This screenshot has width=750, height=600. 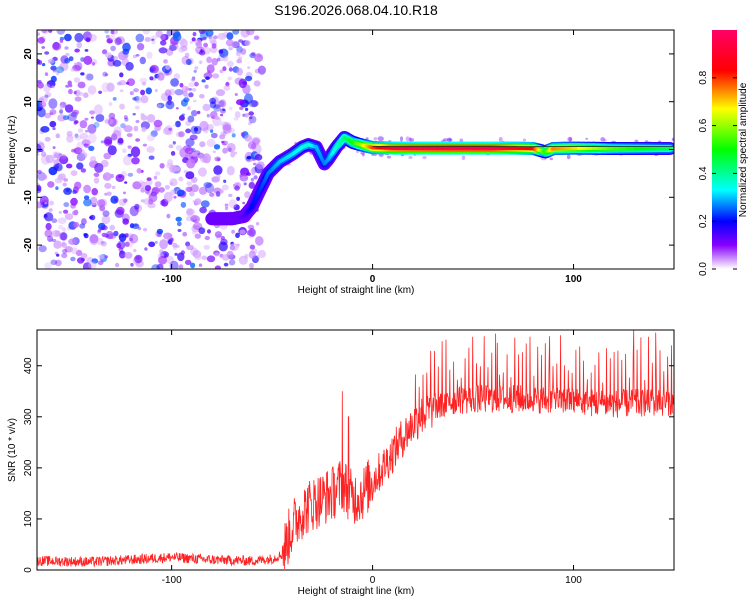 I want to click on colorbar-tick-label: 0.6, so click(x=703, y=125).